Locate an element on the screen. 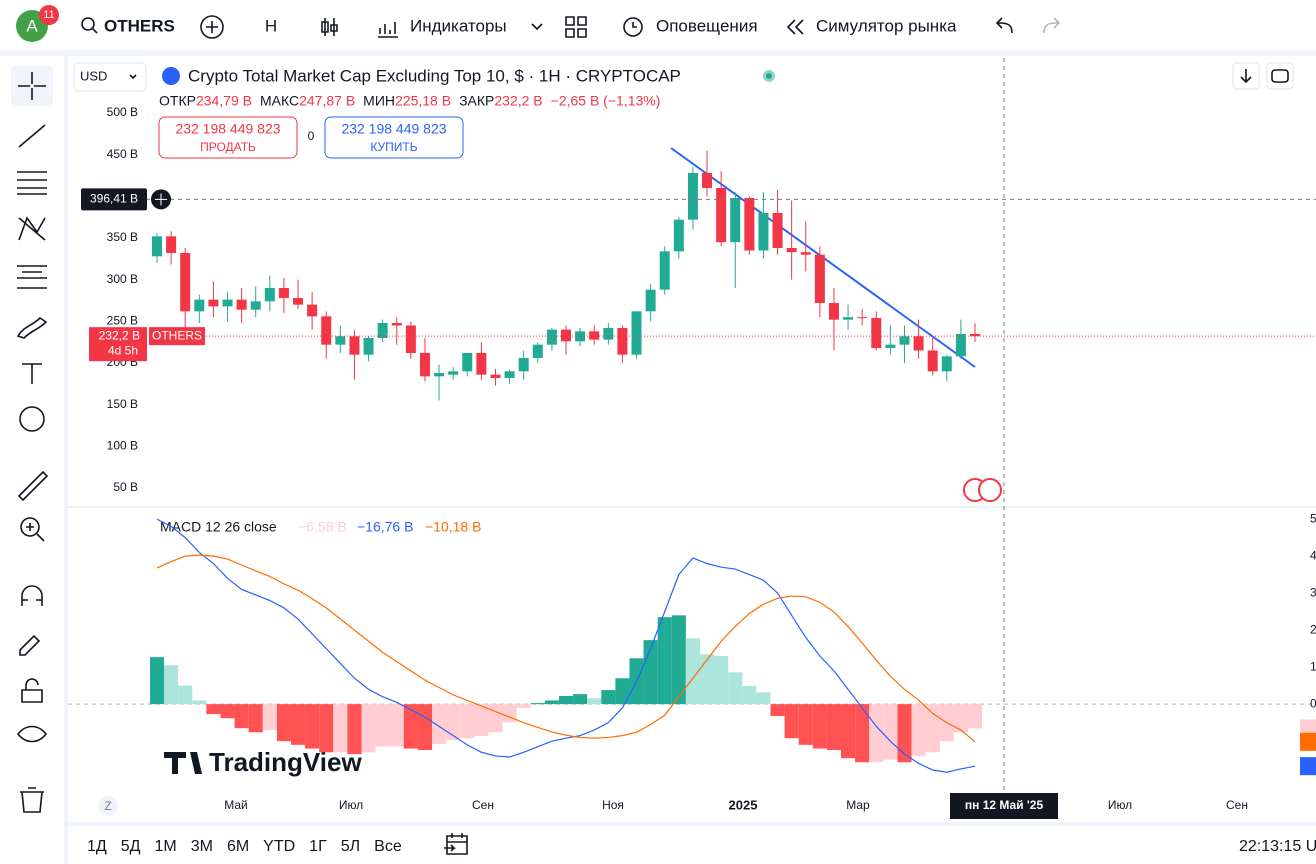 This screenshot has height=864, width=1316. sell-price: 232 198 449 823 is located at coordinates (227, 129).